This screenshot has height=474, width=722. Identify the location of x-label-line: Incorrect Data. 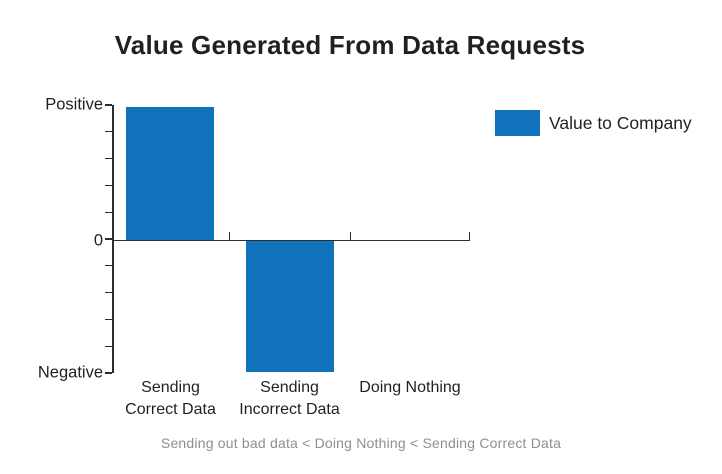
(289, 409).